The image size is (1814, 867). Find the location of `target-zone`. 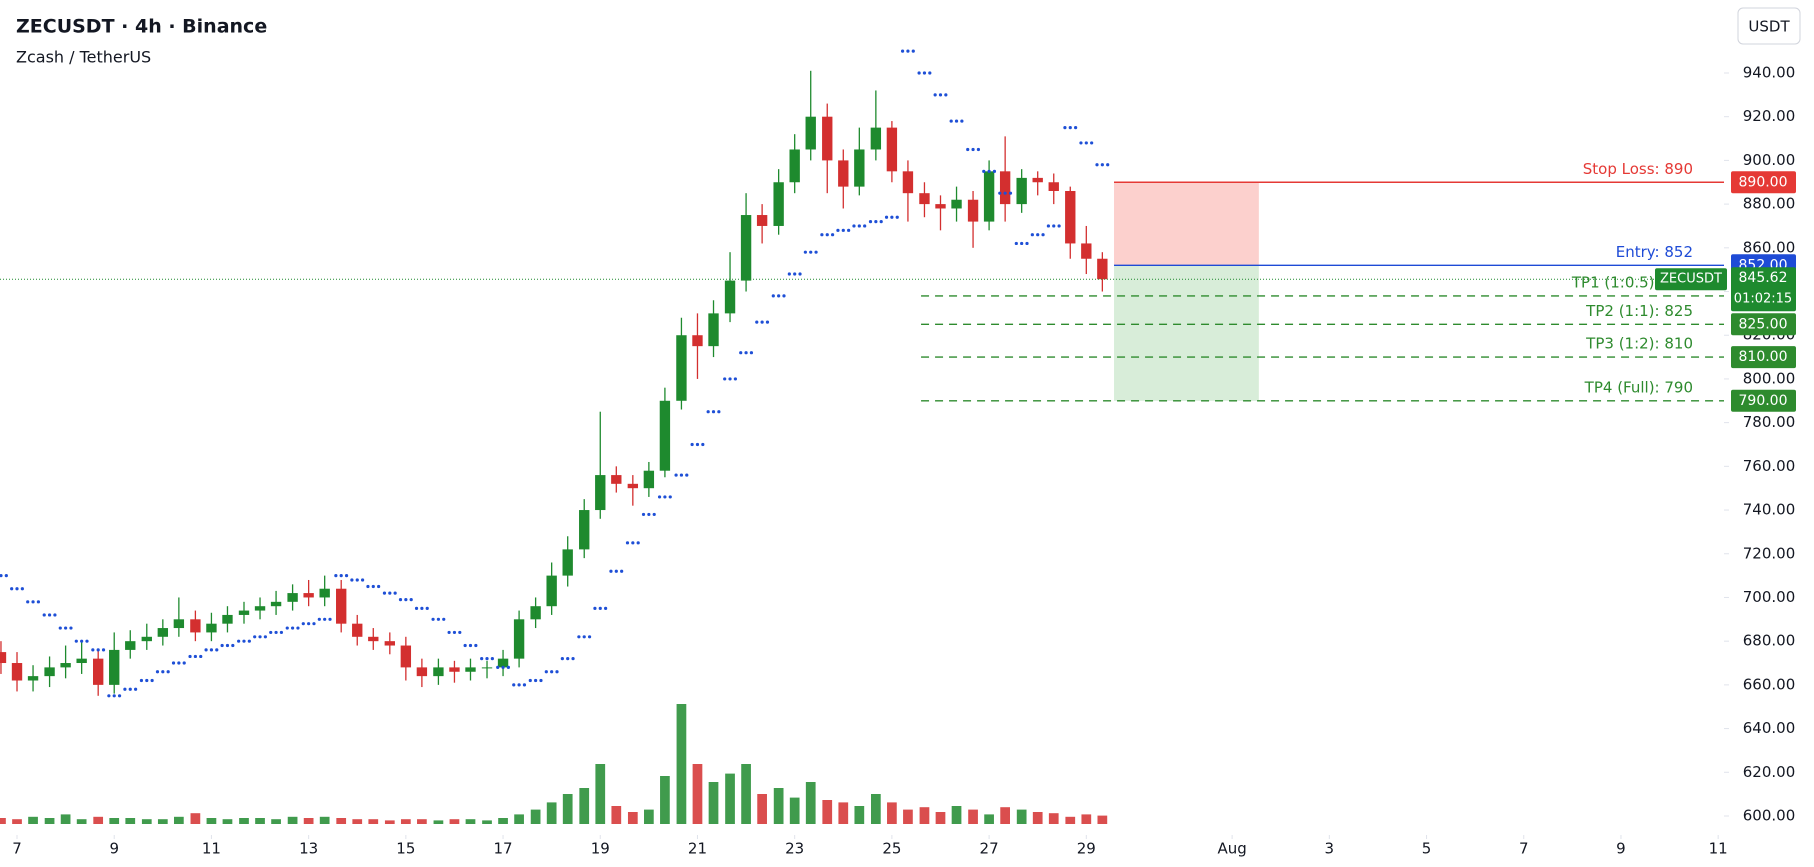

target-zone is located at coordinates (1186, 333).